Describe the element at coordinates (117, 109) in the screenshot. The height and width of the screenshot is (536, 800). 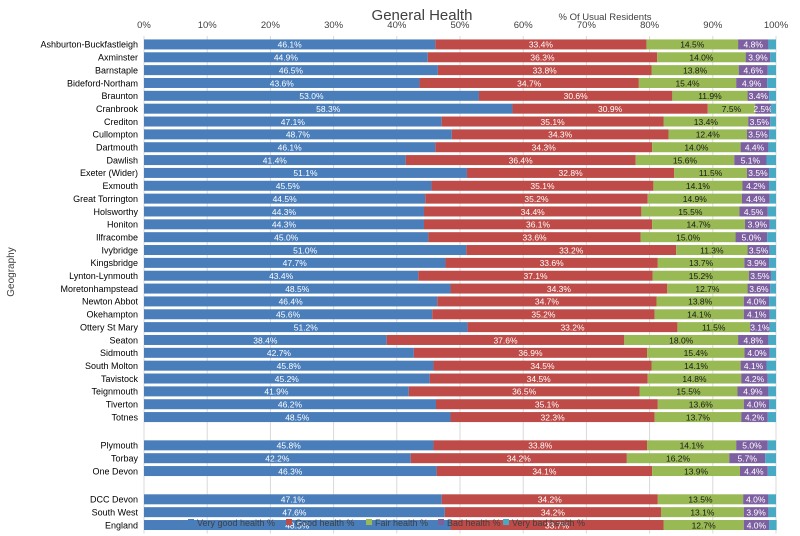
I see `category-label: Cranbrook` at that location.